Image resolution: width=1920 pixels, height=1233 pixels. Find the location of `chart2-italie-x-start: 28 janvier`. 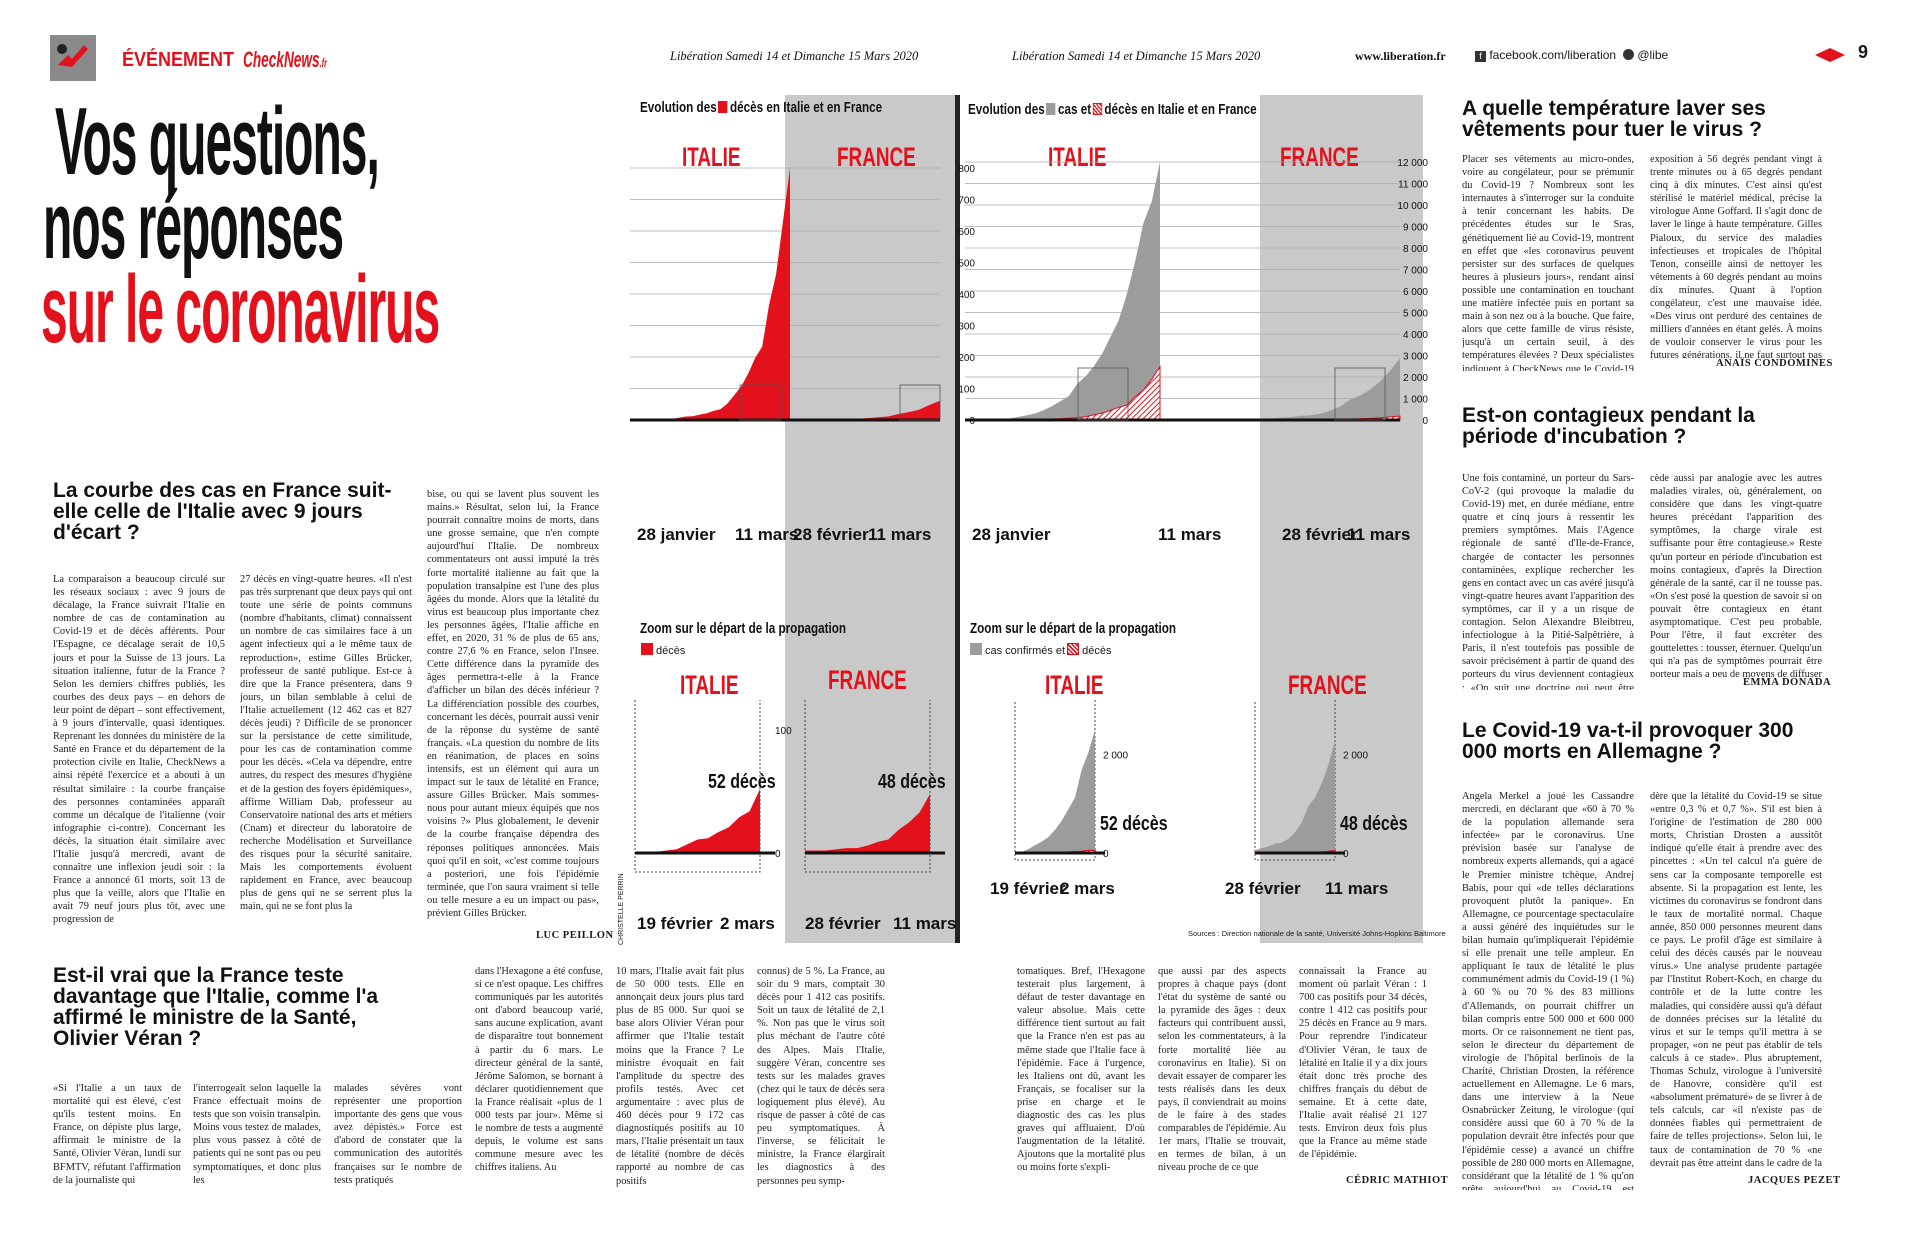

chart2-italie-x-start: 28 janvier is located at coordinates (1011, 534).